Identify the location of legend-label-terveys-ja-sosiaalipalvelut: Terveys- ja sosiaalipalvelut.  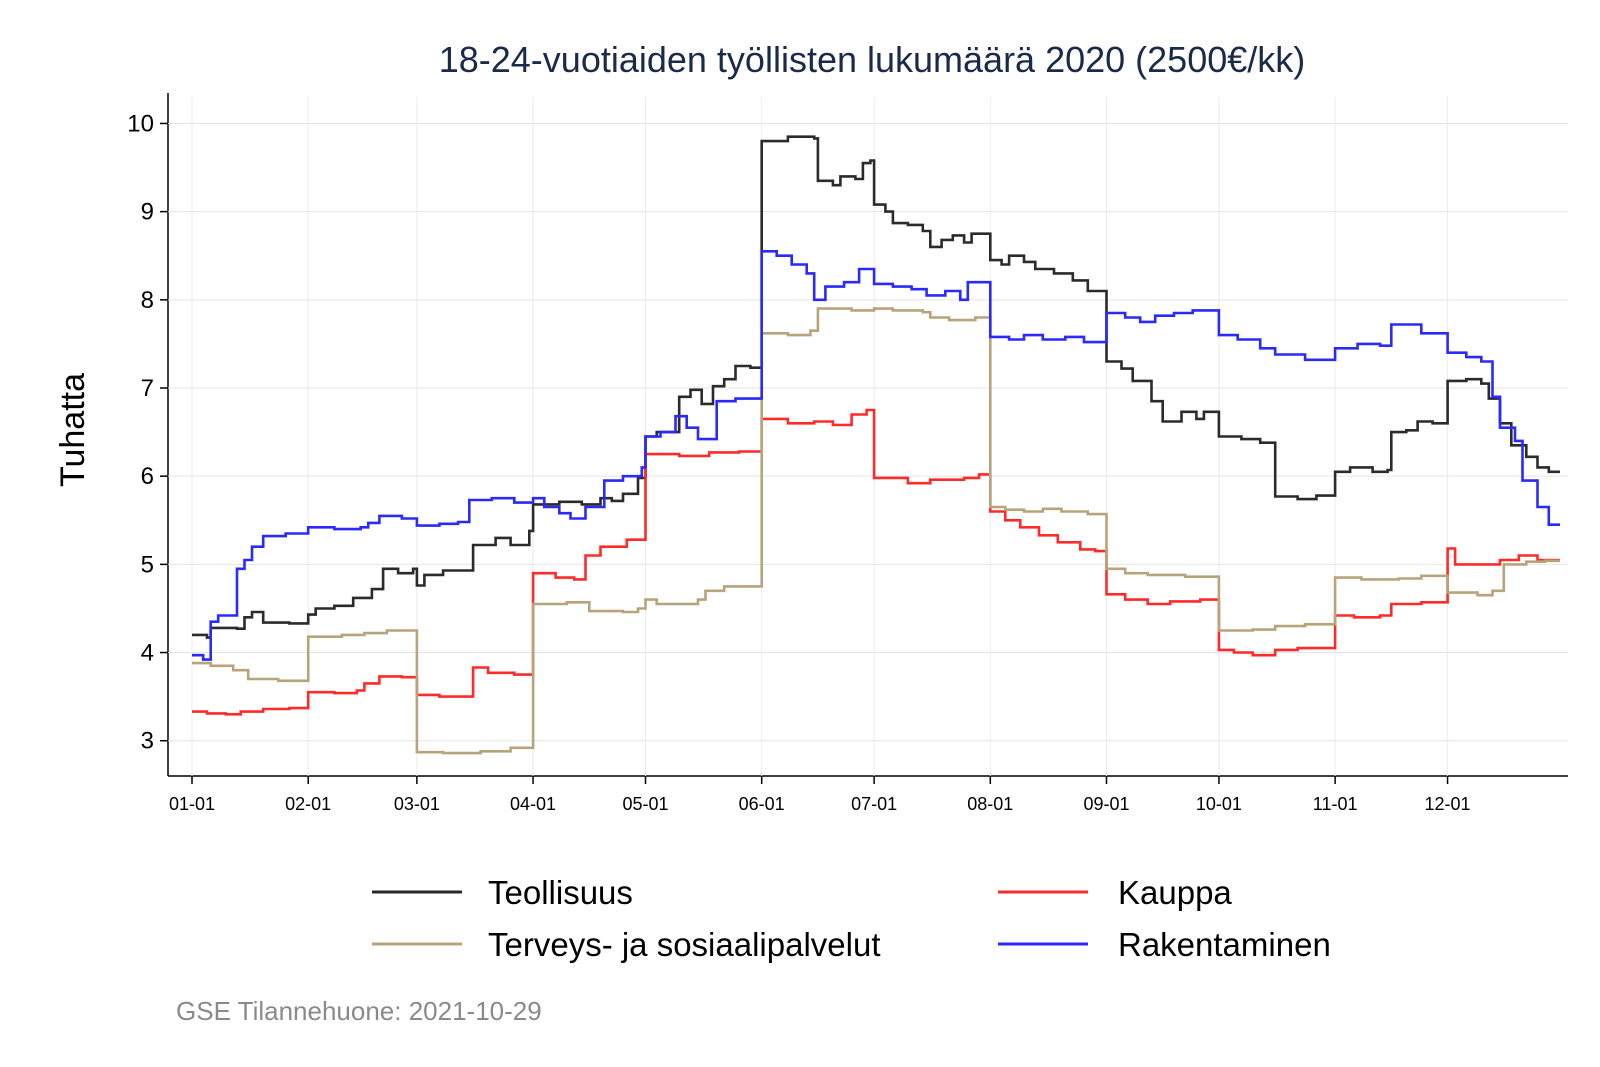
(684, 944).